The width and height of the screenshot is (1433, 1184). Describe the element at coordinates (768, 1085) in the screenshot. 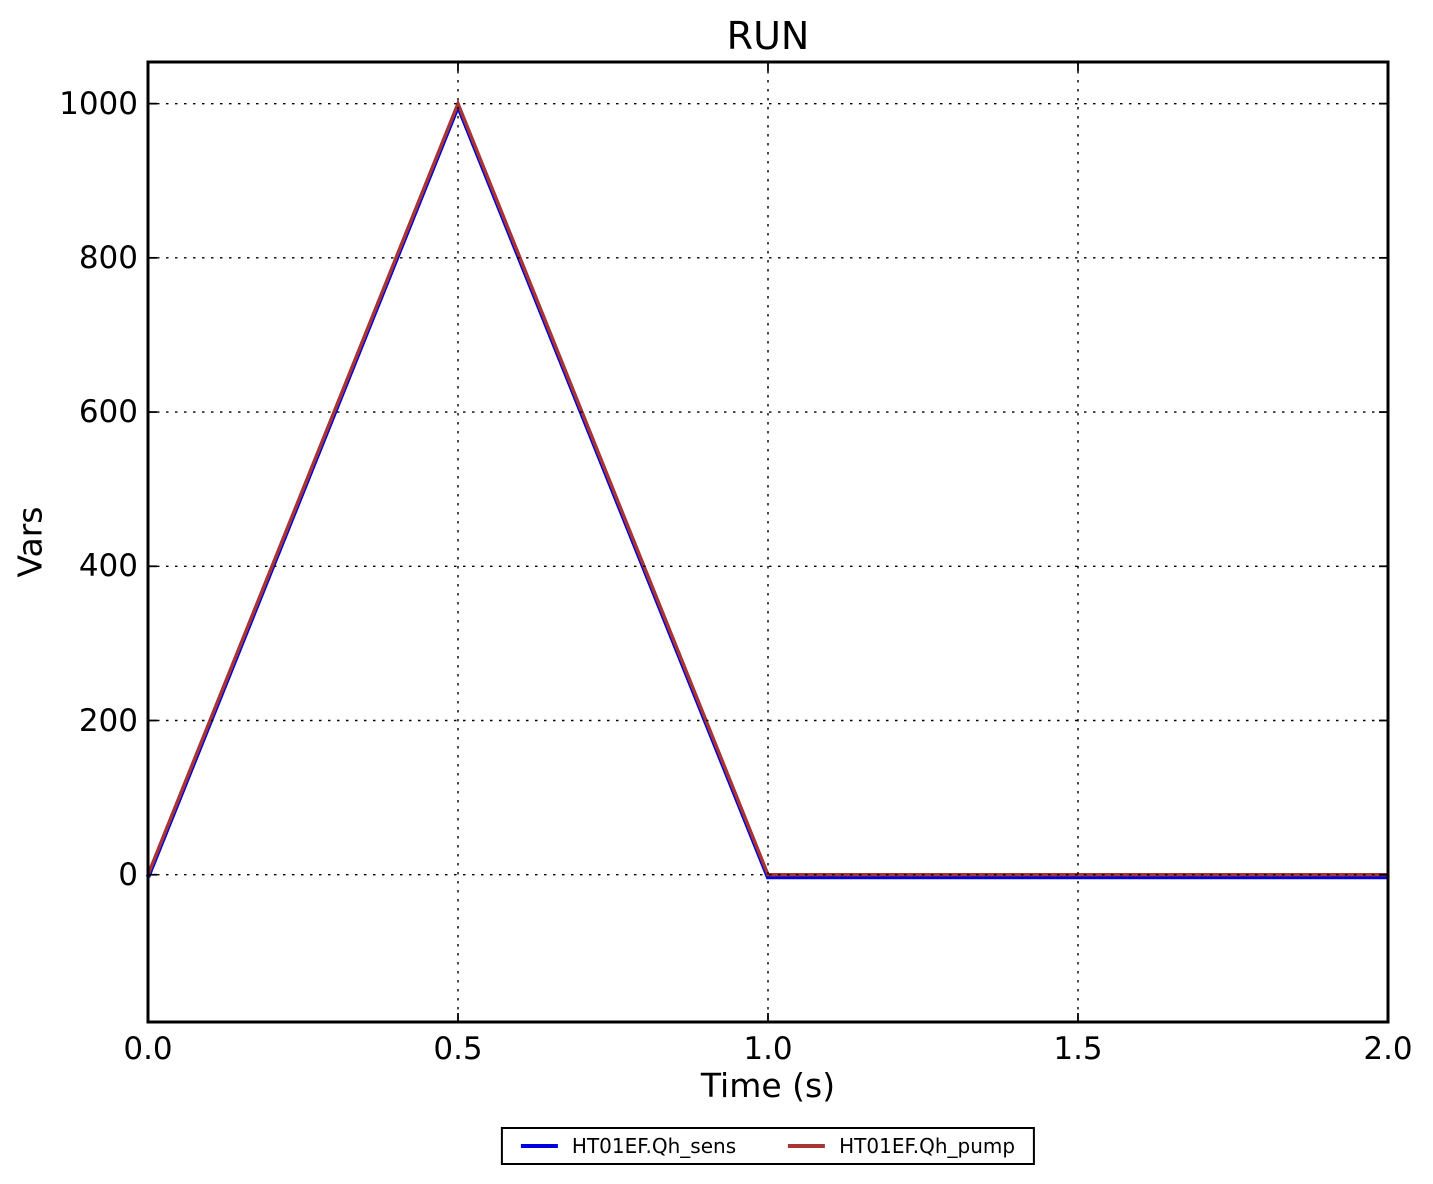

I see `x-axis-label: Time (s)` at that location.